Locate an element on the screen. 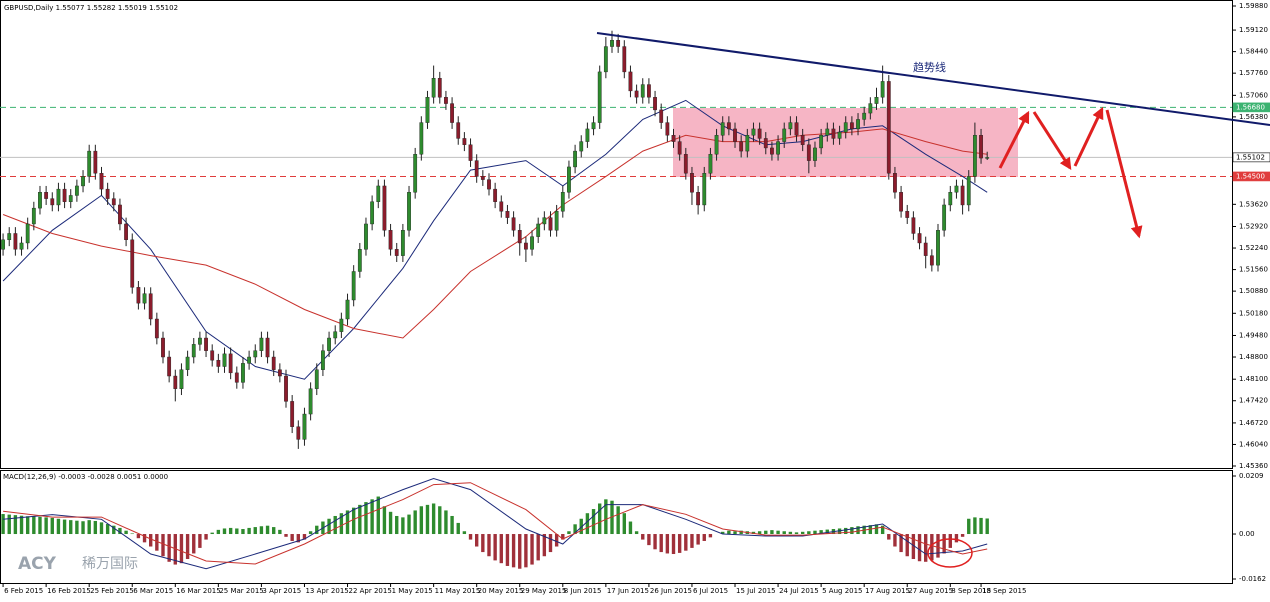 Image resolution: width=1270 pixels, height=602 pixels. x-tick-label: 24 Jul 2015 is located at coordinates (799, 591).